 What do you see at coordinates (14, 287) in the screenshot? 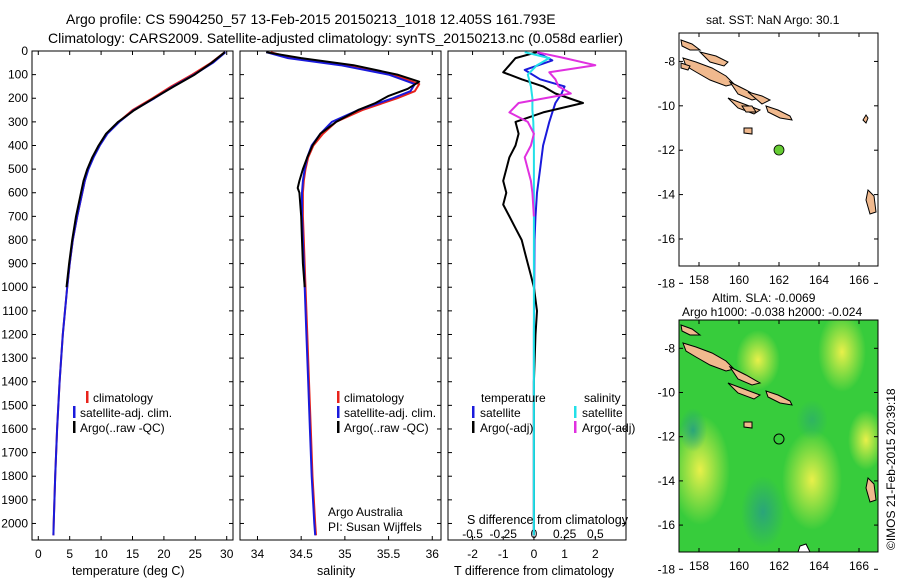
I see `depth-tick-label: 1000` at bounding box center [14, 287].